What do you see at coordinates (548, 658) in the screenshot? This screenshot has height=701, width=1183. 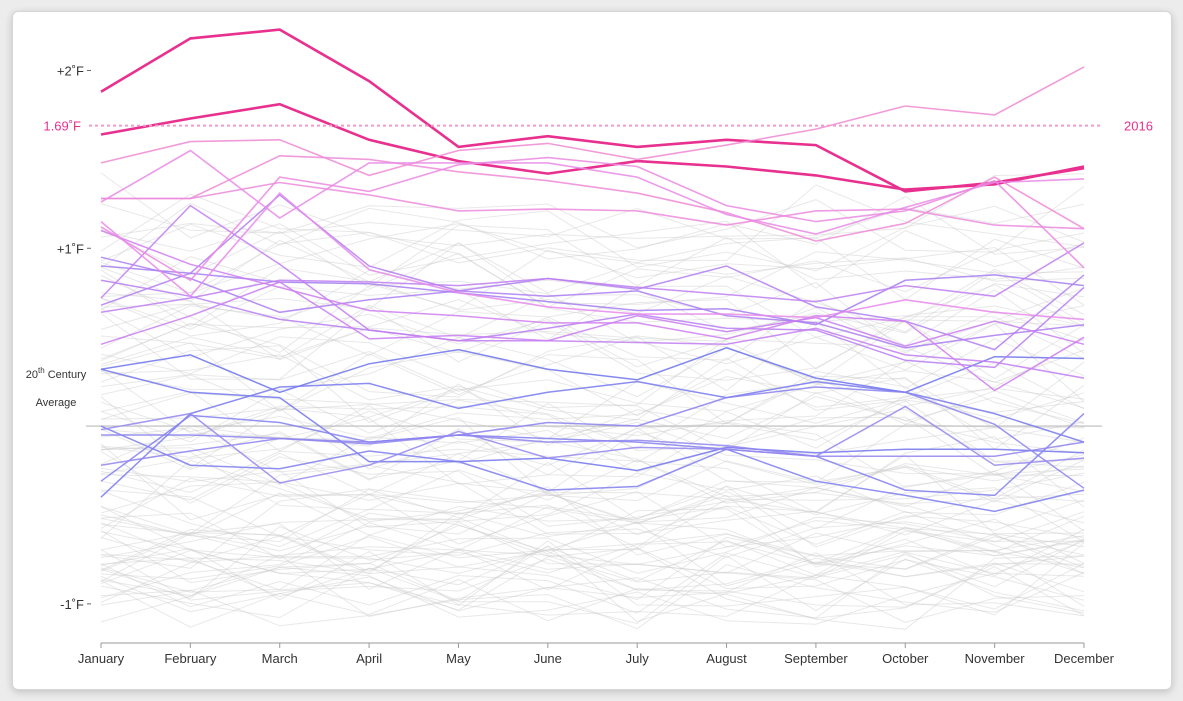 I see `x-tick-label: June` at bounding box center [548, 658].